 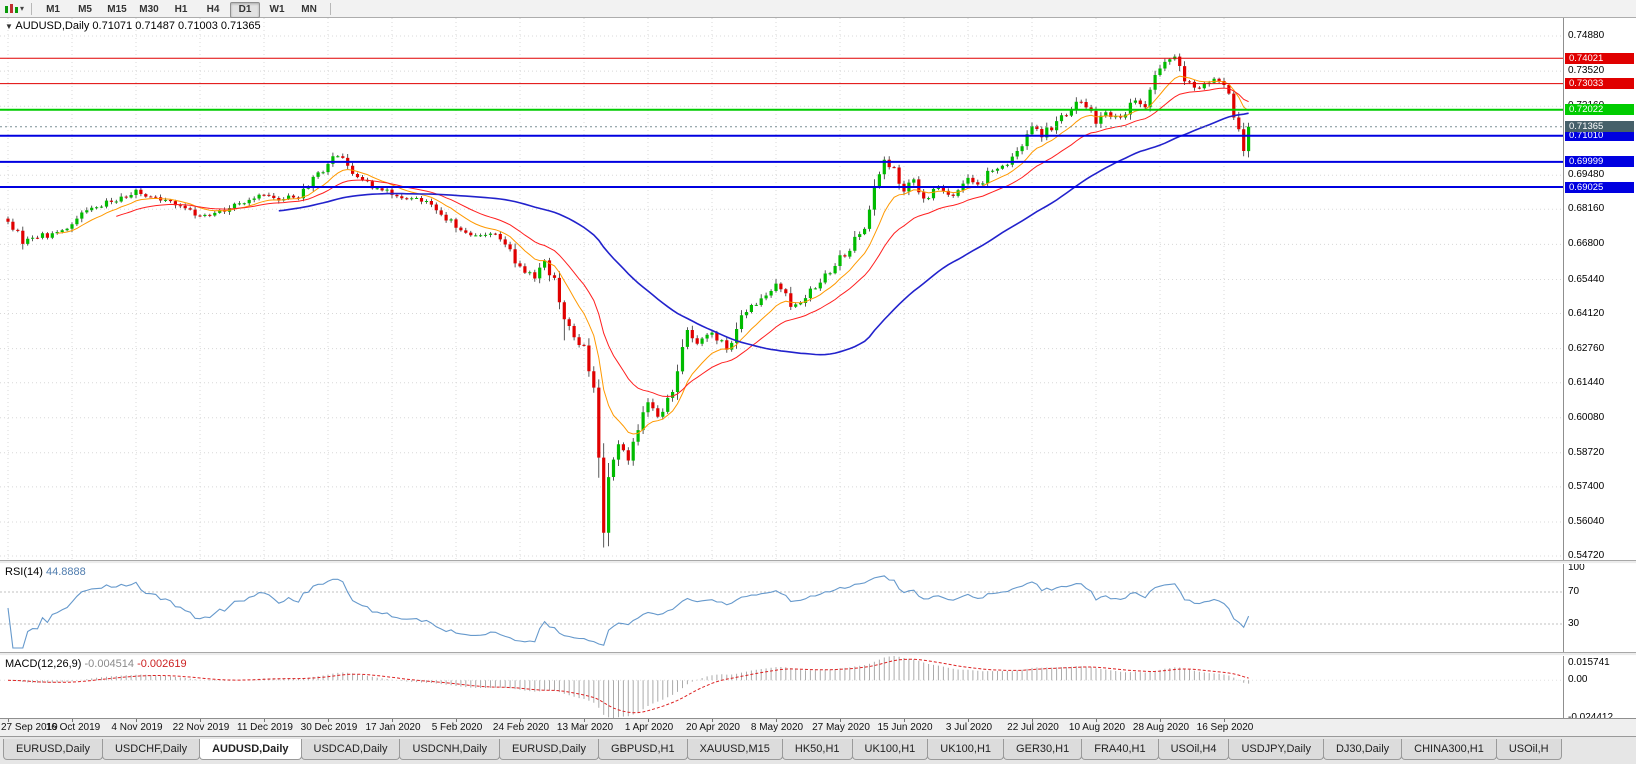 I want to click on price-label: 0.56040, so click(x=1586, y=521).